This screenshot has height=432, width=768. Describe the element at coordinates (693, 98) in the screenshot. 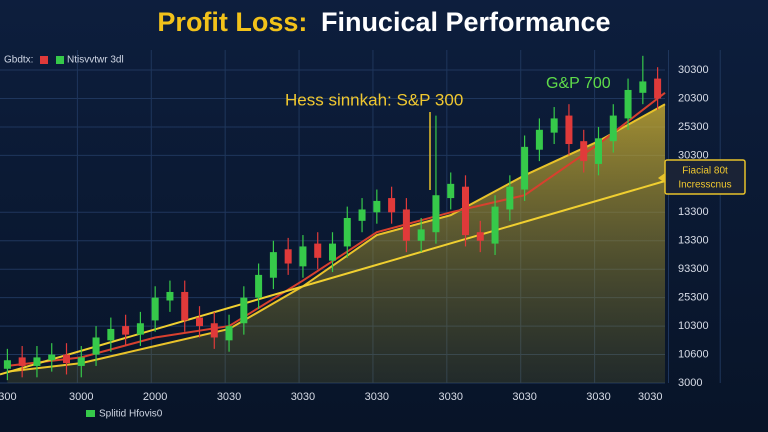

I see `y-tick-label: 20300` at that location.